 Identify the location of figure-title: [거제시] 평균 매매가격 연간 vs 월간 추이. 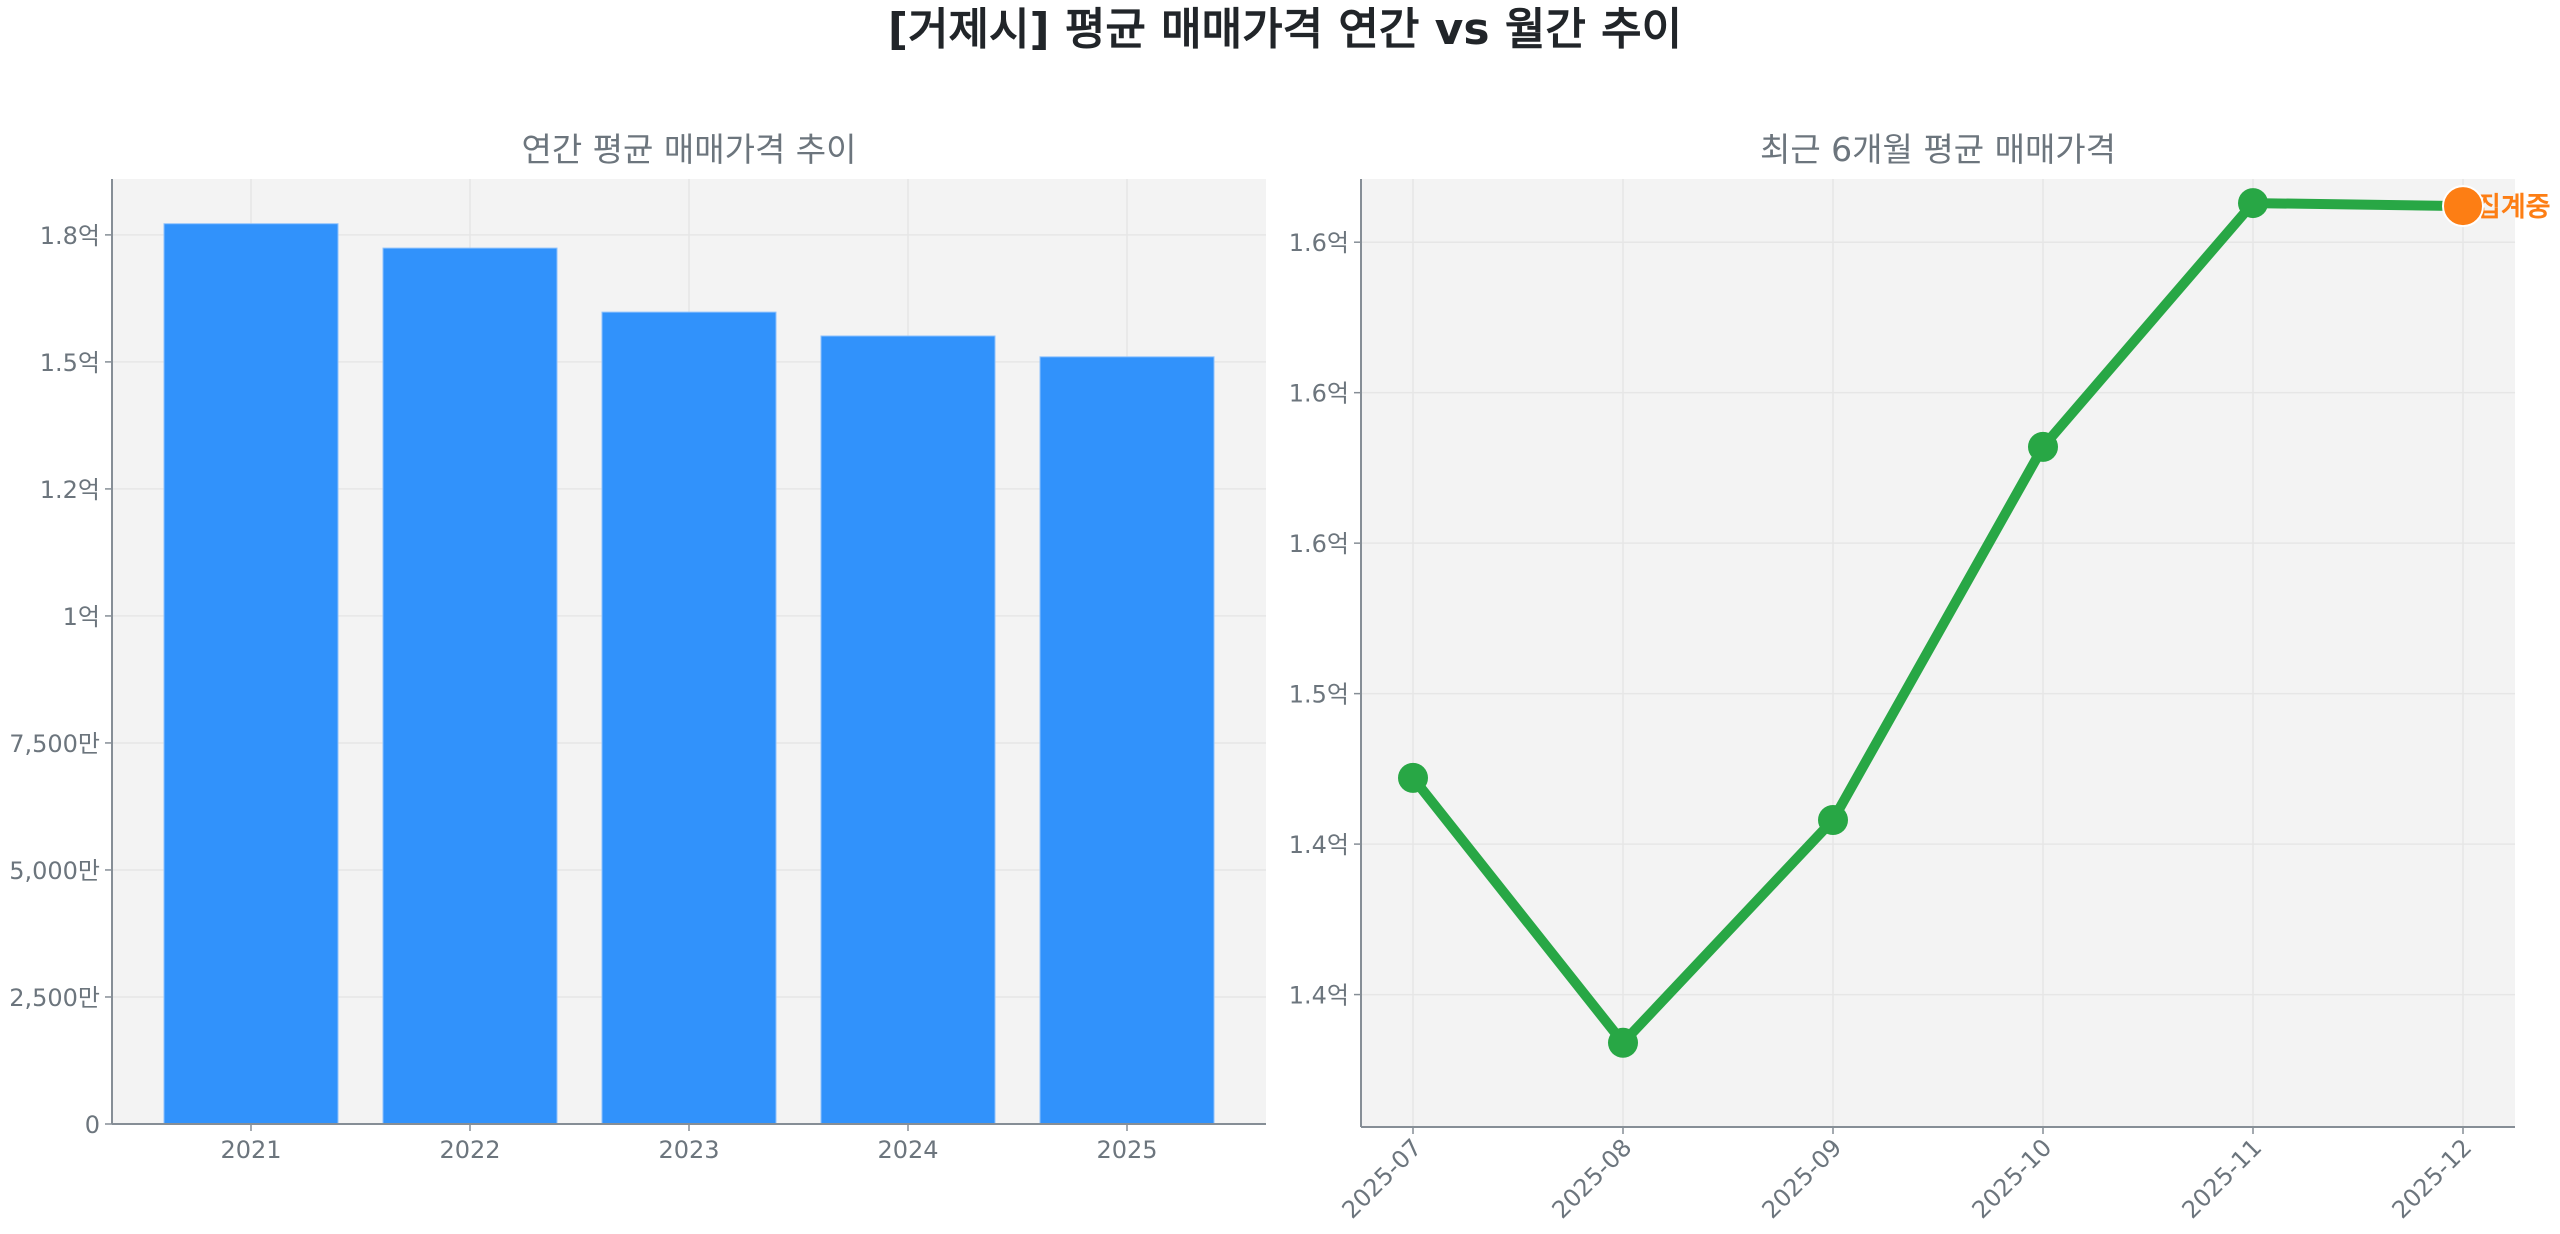
(1285, 29).